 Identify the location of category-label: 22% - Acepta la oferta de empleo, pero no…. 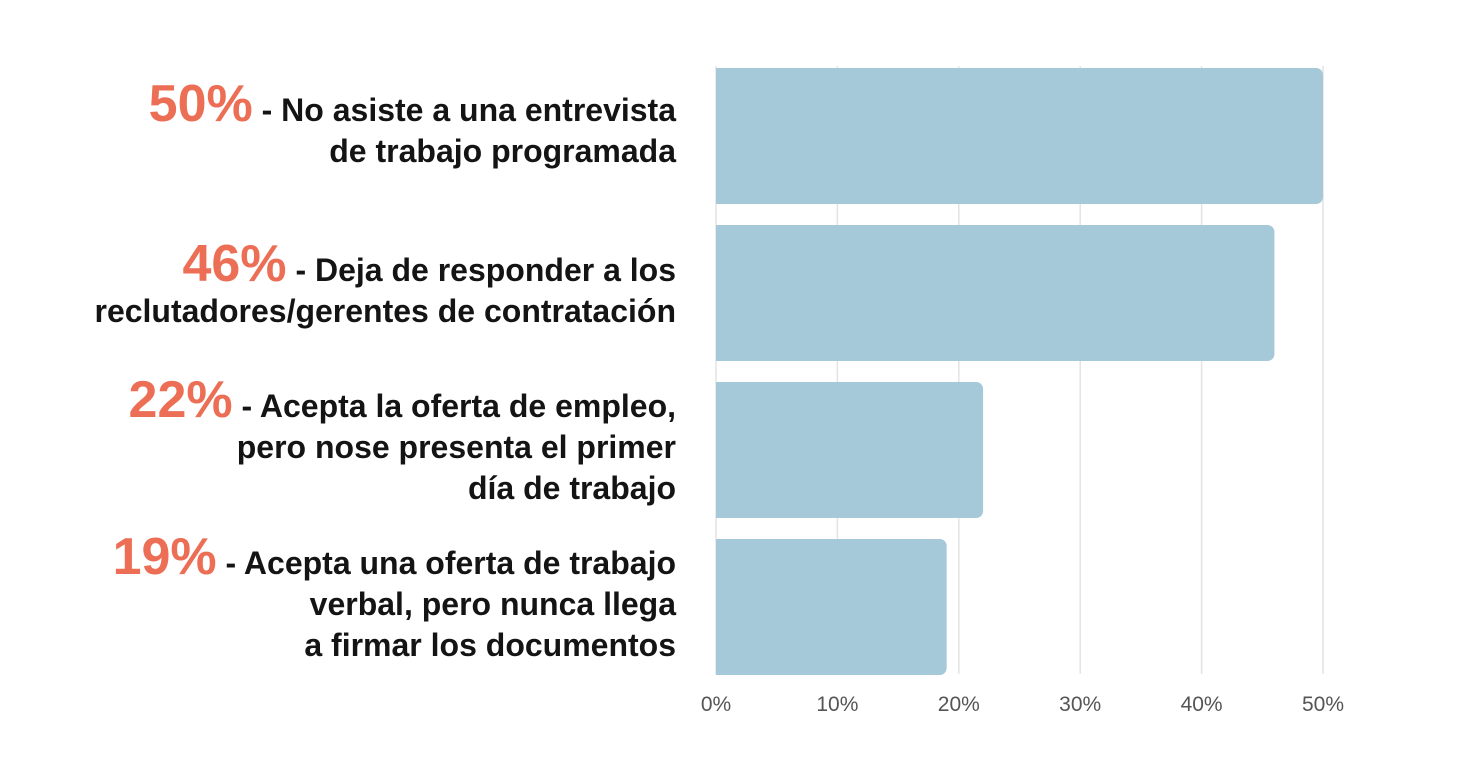
(402, 440).